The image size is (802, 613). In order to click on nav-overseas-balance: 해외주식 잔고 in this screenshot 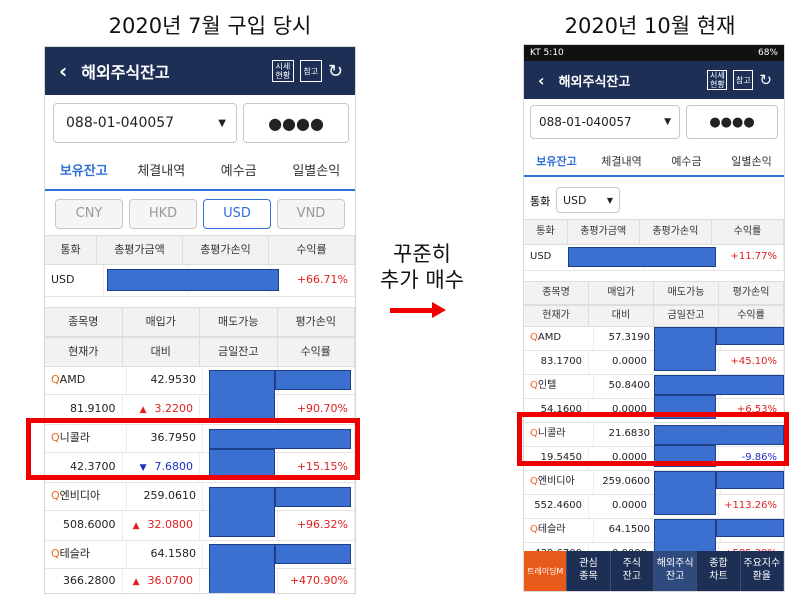, I will do `click(675, 571)`.